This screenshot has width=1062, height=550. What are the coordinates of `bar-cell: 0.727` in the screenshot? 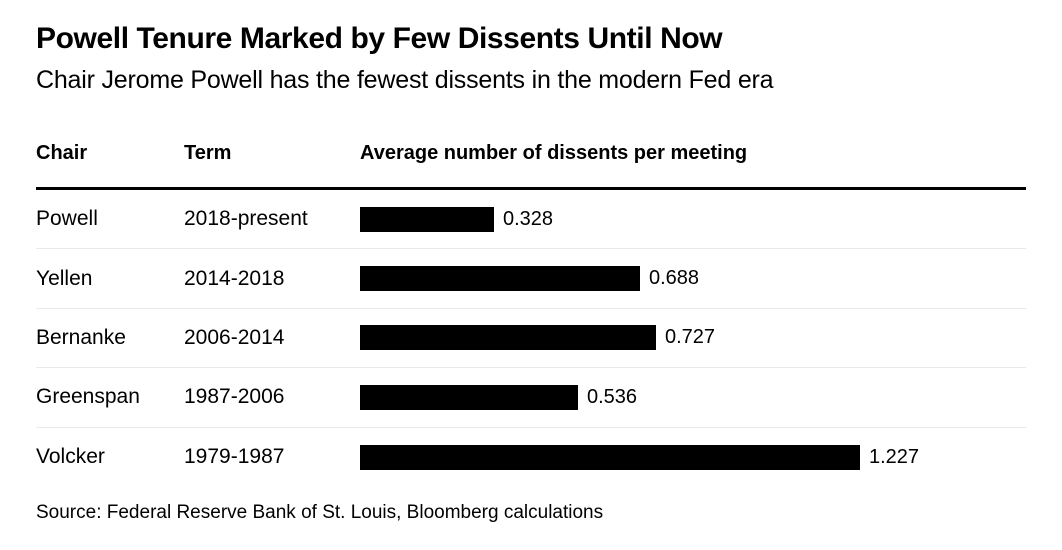 It's located at (693, 338).